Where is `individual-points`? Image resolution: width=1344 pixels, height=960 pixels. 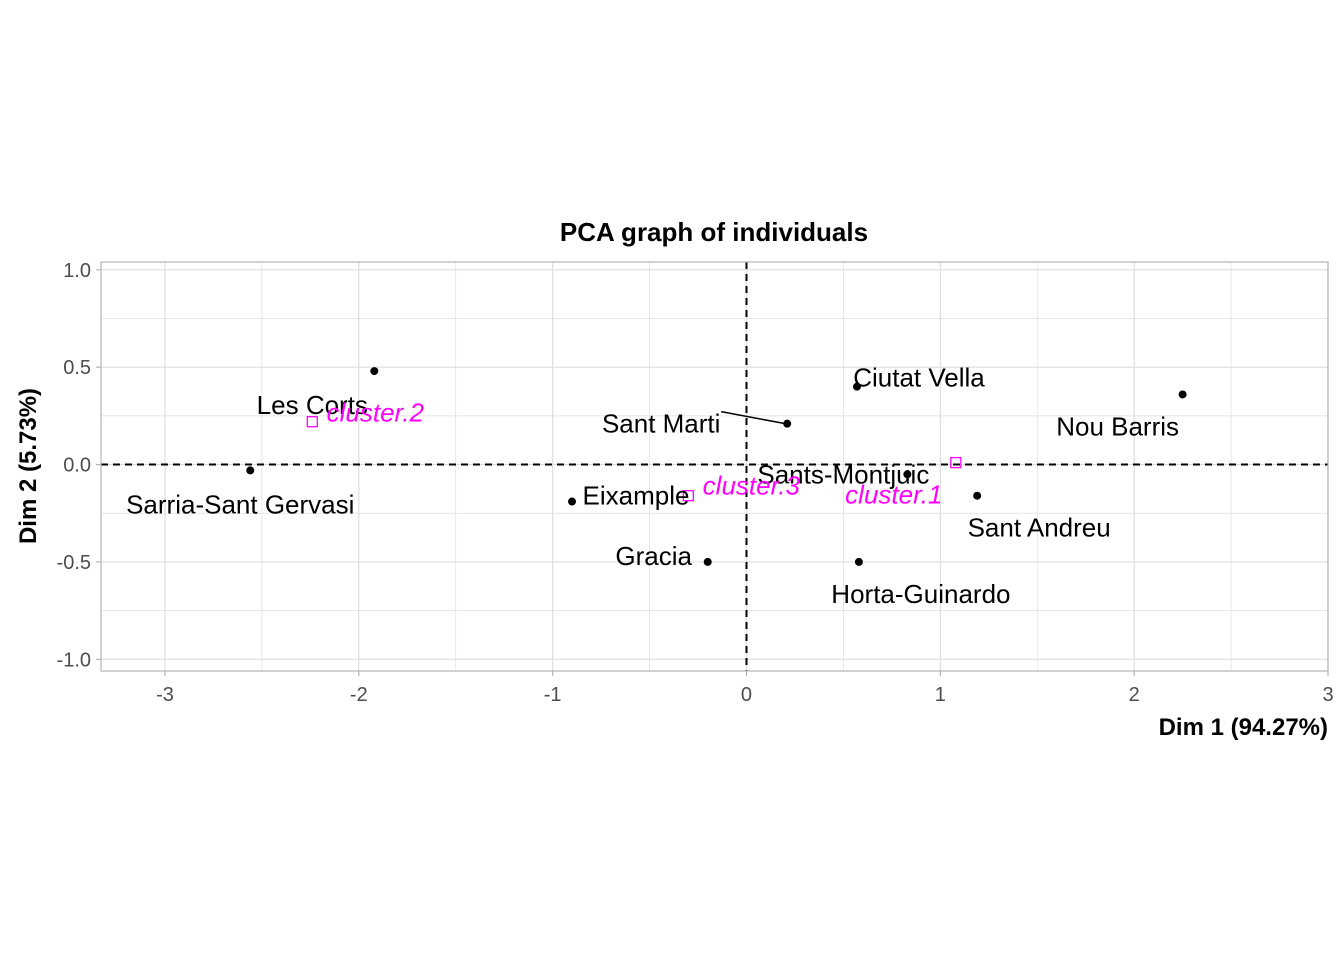
individual-points is located at coordinates (716, 466).